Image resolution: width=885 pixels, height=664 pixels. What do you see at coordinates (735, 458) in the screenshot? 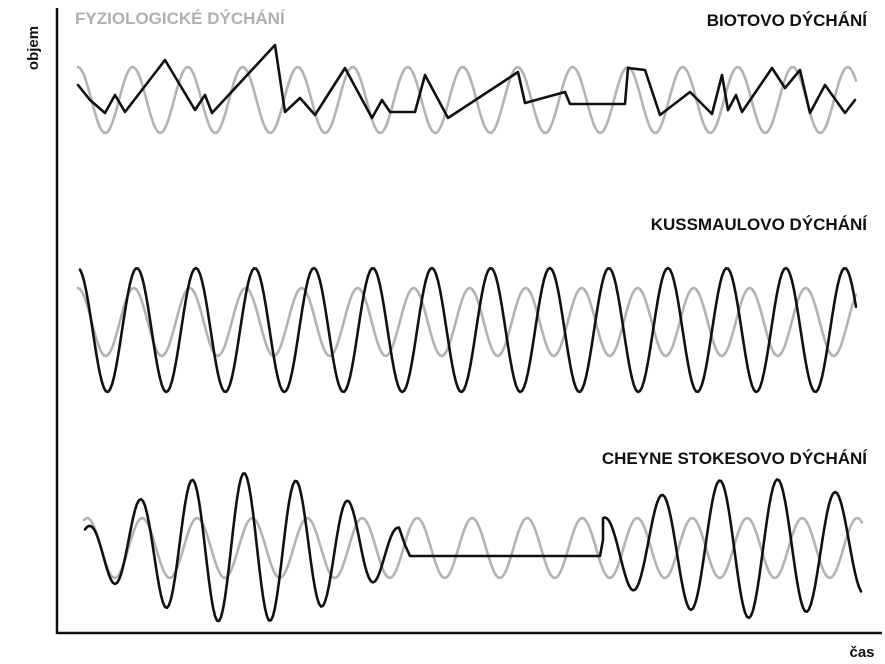
I see `panel-title: CHEYNE STOKESOVO DÝCHÁNÍ` at bounding box center [735, 458].